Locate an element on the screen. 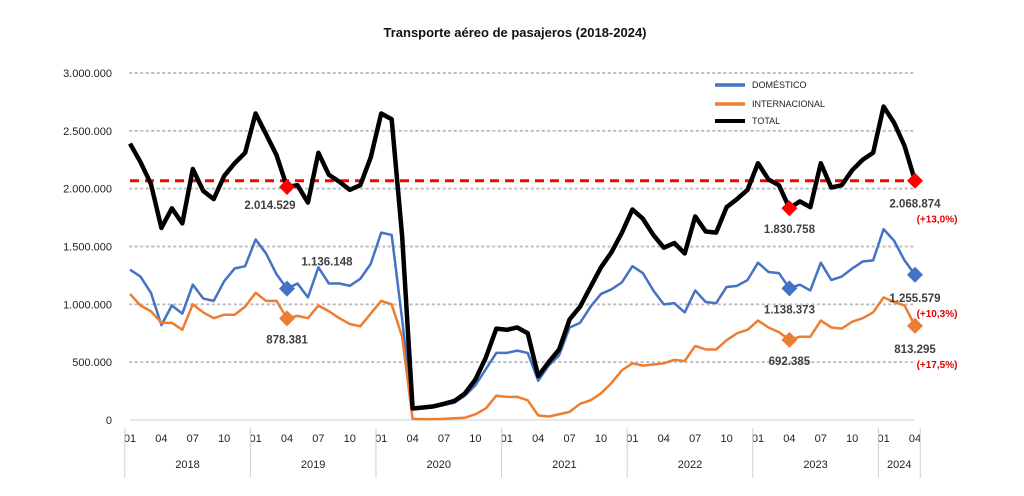  y-tick-label: 2.500.000 is located at coordinates (87, 132).